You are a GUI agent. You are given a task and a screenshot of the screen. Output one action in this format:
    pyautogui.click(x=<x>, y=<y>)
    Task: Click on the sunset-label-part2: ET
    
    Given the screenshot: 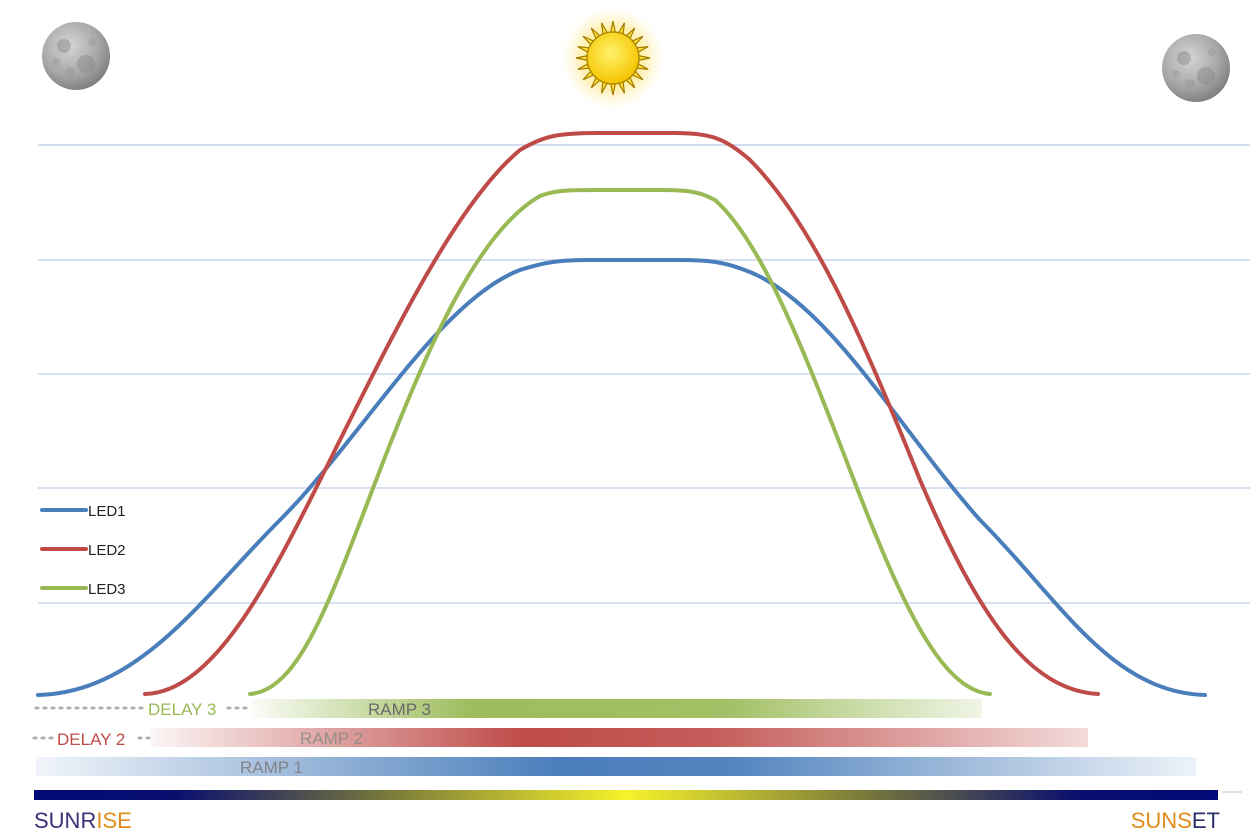 What is the action you would take?
    pyautogui.click(x=1206, y=820)
    